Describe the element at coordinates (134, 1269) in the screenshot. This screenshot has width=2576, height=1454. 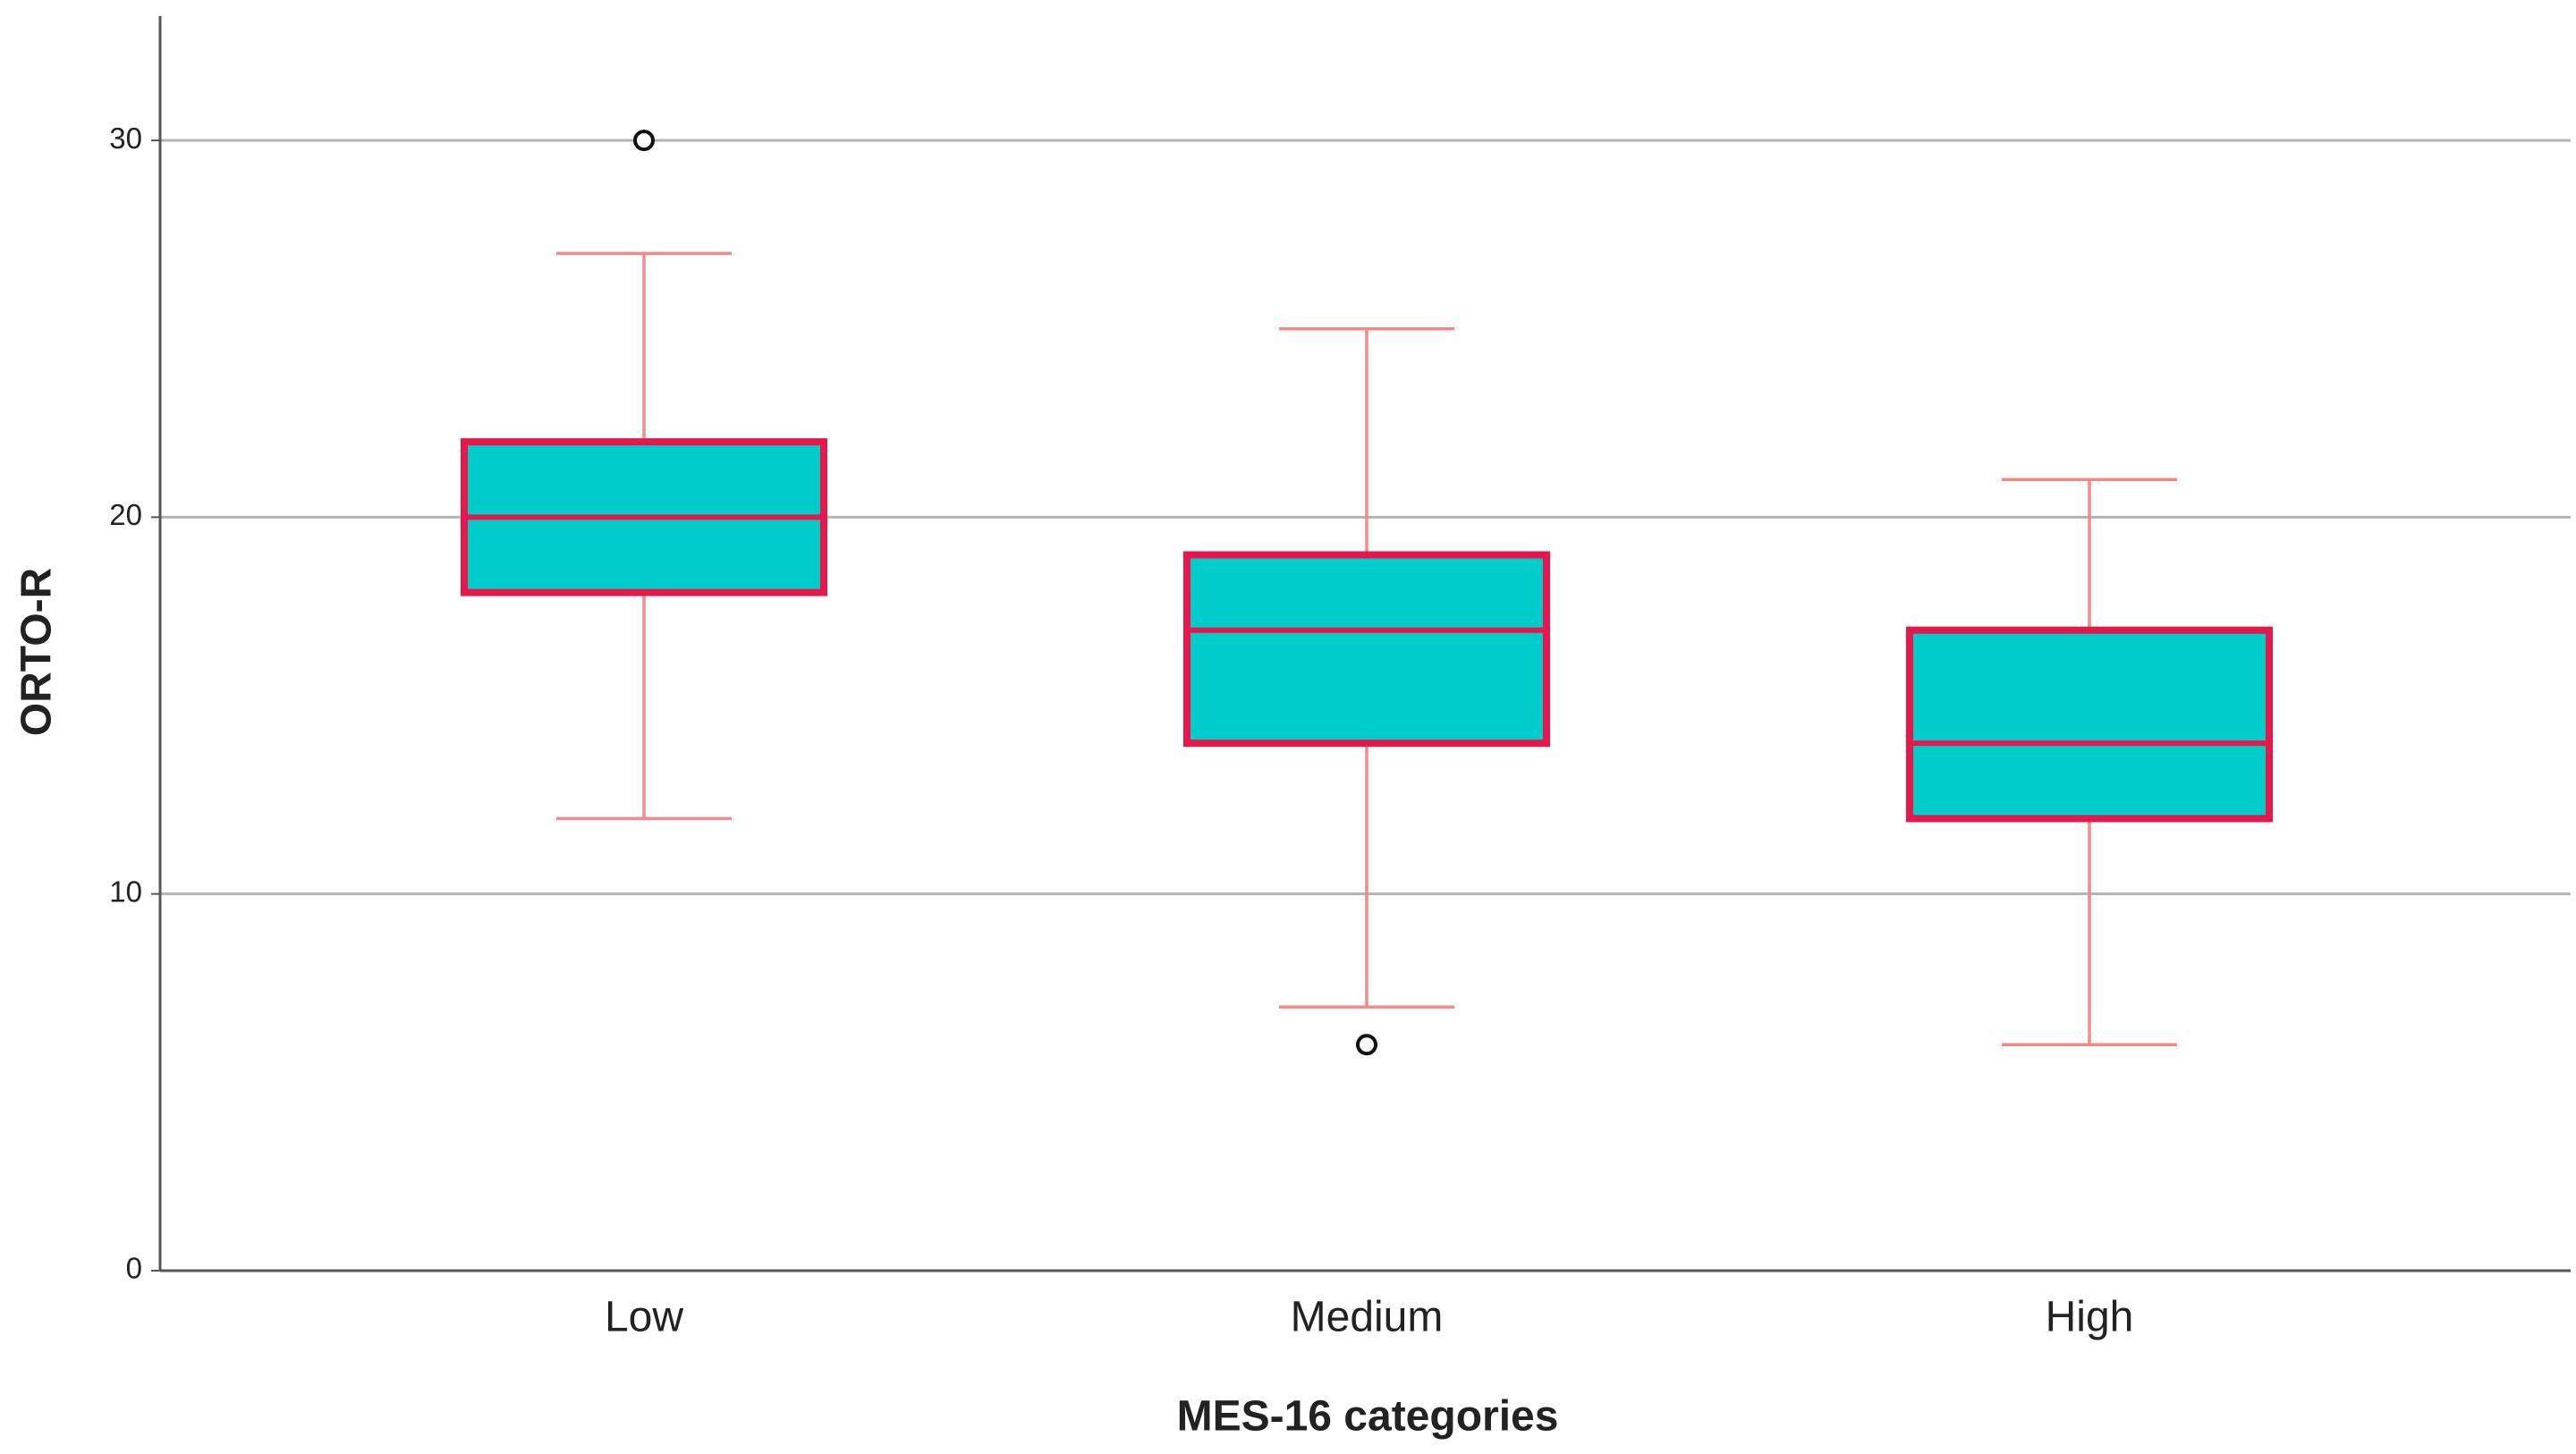
I see `y-tick-label: 0` at that location.